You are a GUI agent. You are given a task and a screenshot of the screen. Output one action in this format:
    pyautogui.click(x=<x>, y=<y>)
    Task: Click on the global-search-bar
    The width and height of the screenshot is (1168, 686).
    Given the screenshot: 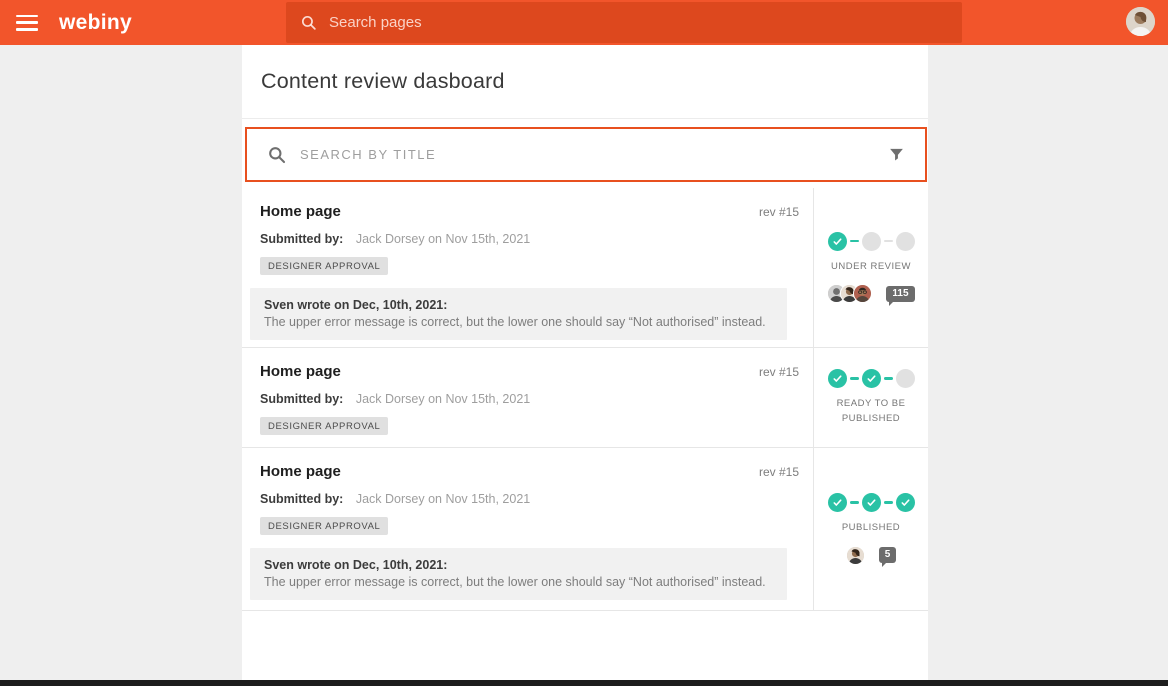 What is the action you would take?
    pyautogui.click(x=624, y=22)
    